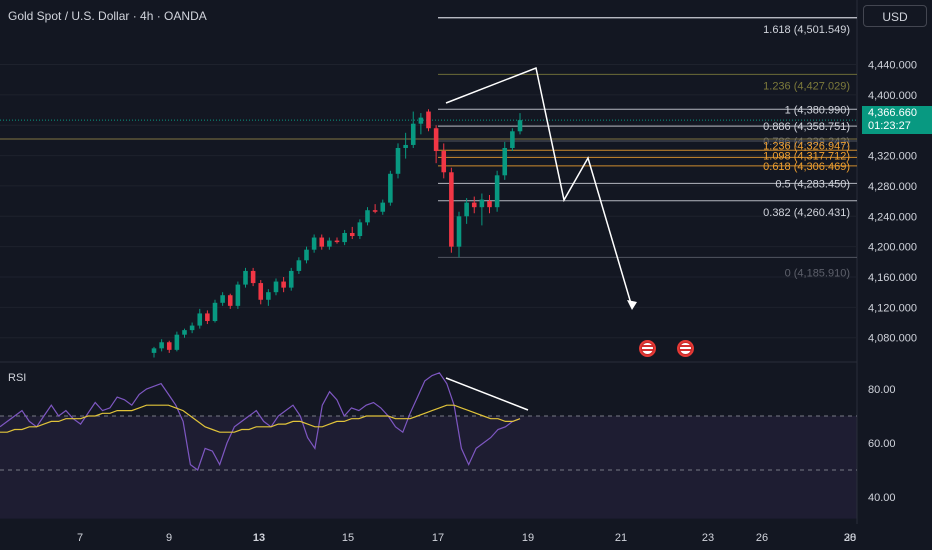 This screenshot has height=550, width=932. What do you see at coordinates (812, 184) in the screenshot?
I see `fib-level-label: 0.5 (4,283.450)` at bounding box center [812, 184].